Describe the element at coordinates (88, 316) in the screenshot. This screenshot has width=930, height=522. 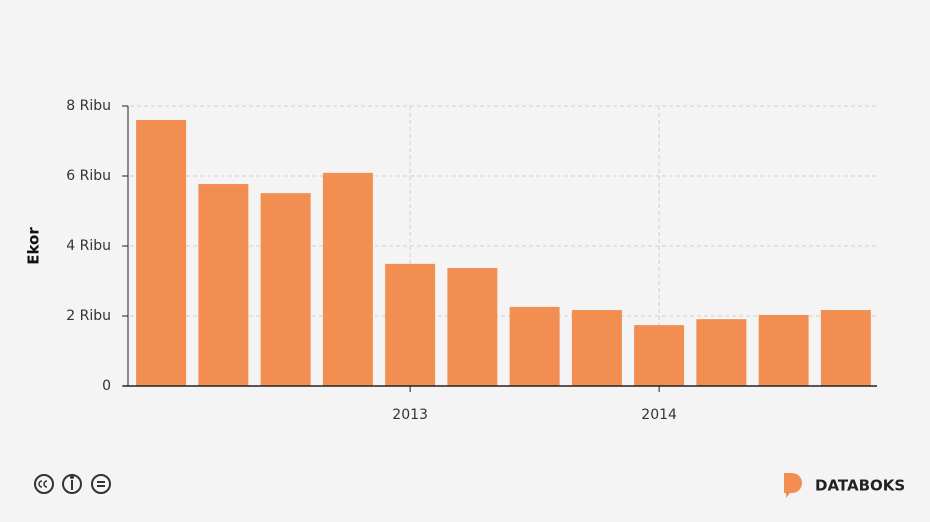
I see `y-tick-label: 2 Ribu` at that location.